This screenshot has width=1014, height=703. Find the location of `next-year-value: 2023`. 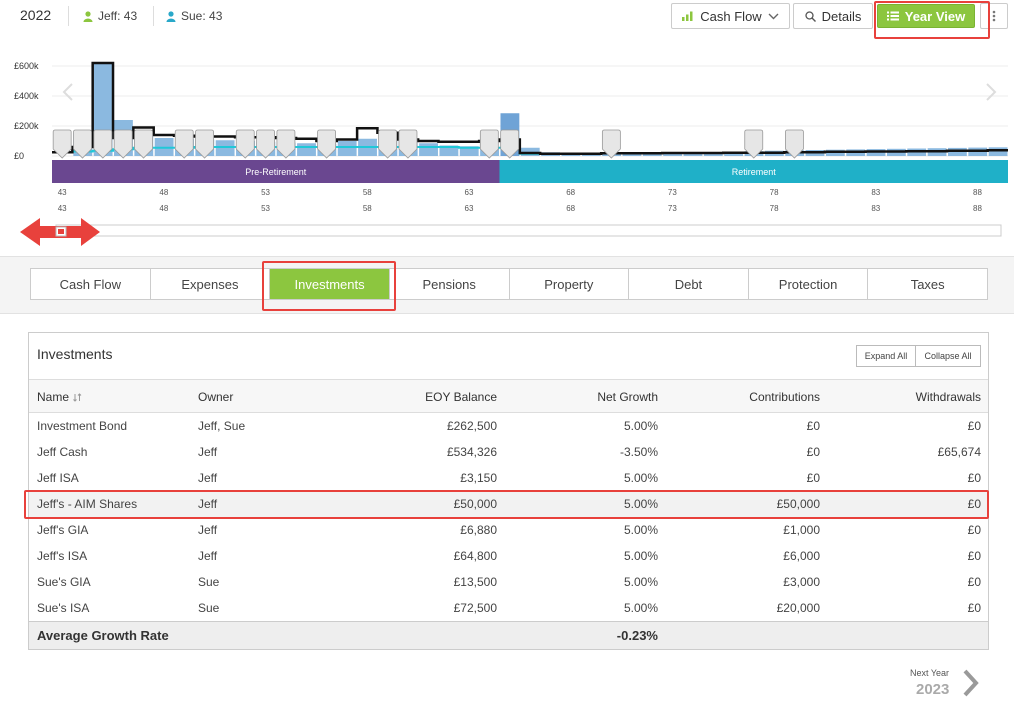

next-year-value: 2023 is located at coordinates (933, 689).